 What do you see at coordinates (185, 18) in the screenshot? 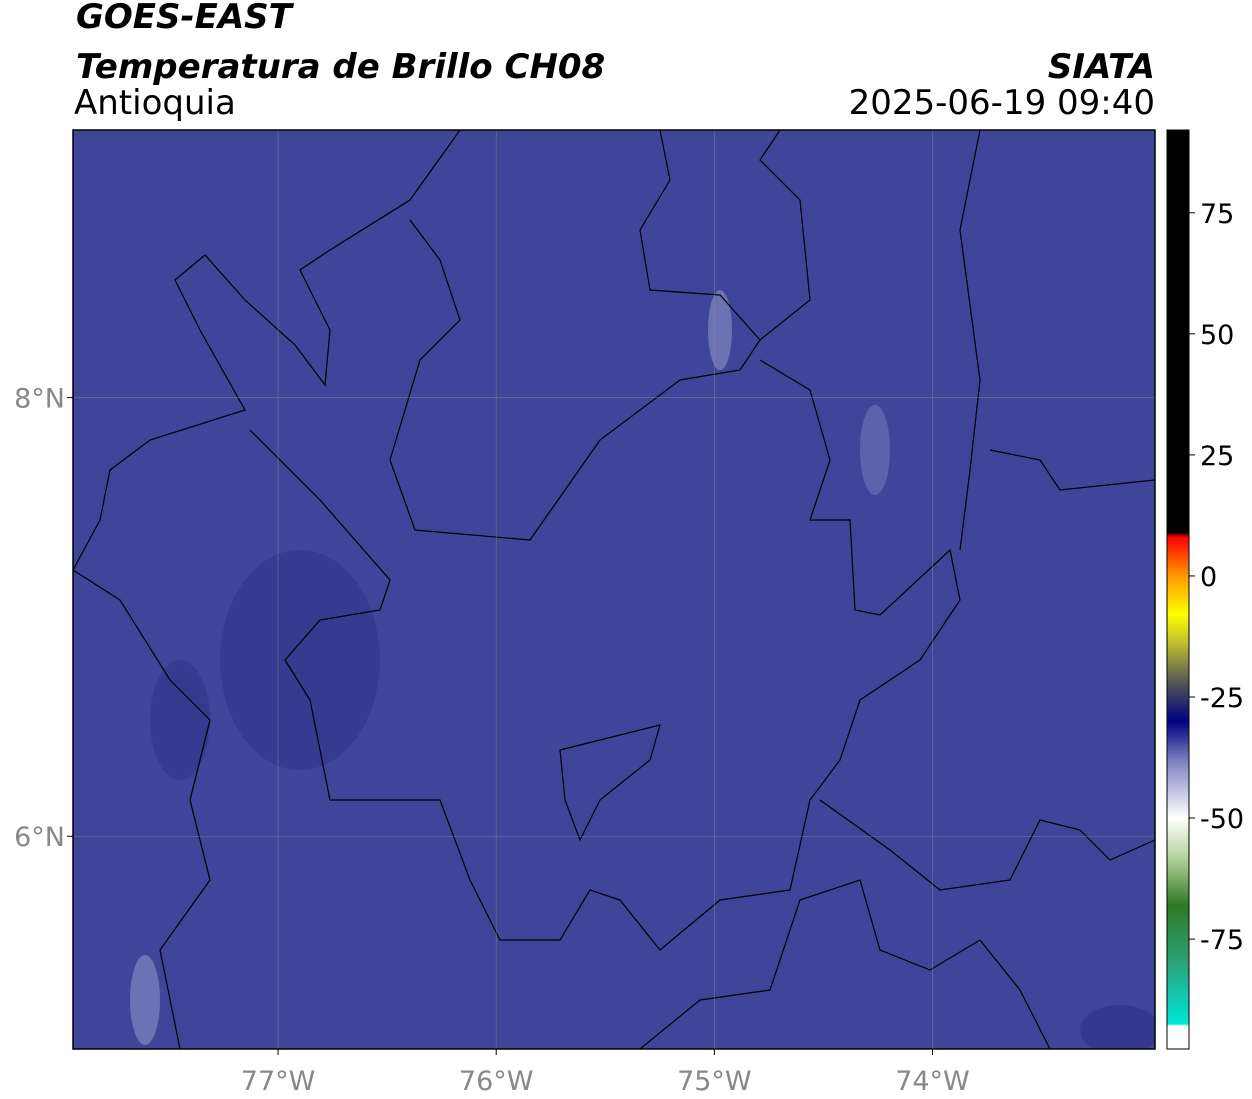
I see `title: GOES-EAST` at bounding box center [185, 18].